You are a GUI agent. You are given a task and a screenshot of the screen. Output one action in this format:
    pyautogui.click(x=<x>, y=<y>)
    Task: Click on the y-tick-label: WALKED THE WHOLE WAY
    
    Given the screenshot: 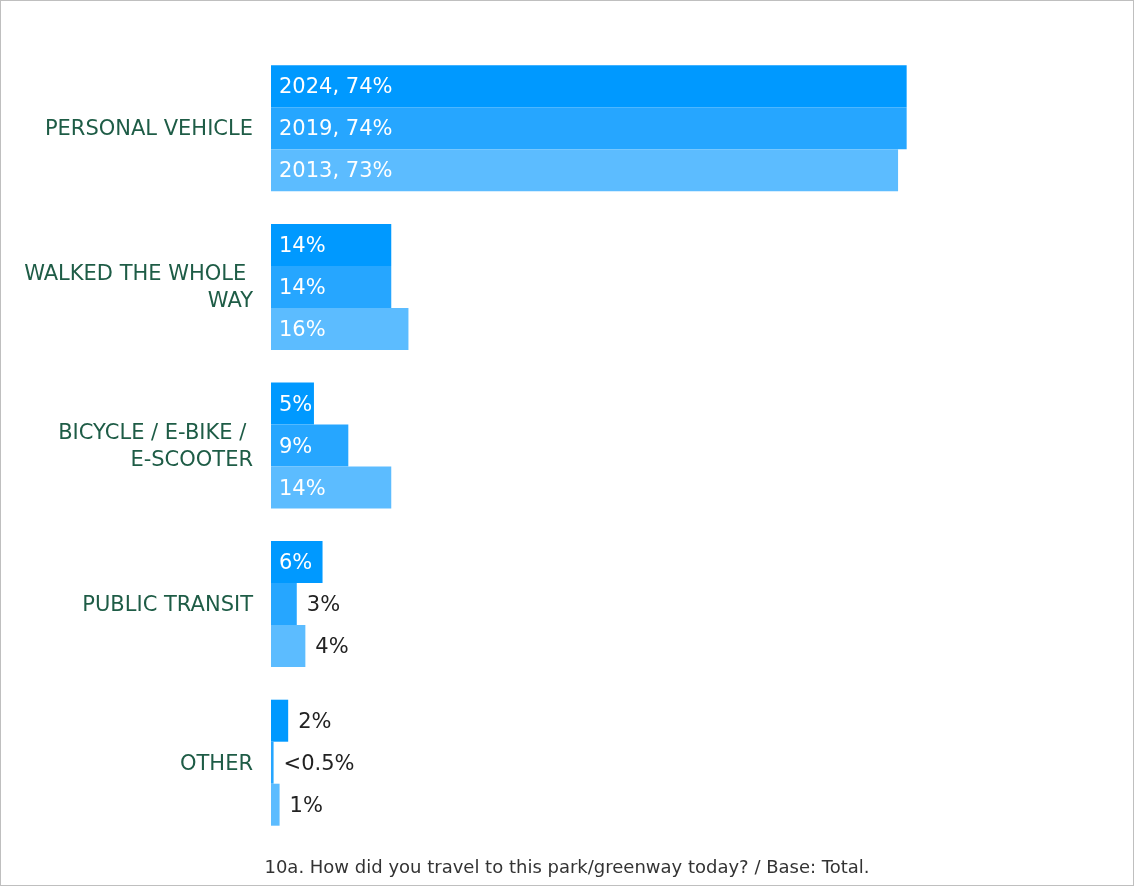 What is the action you would take?
    pyautogui.click(x=139, y=287)
    